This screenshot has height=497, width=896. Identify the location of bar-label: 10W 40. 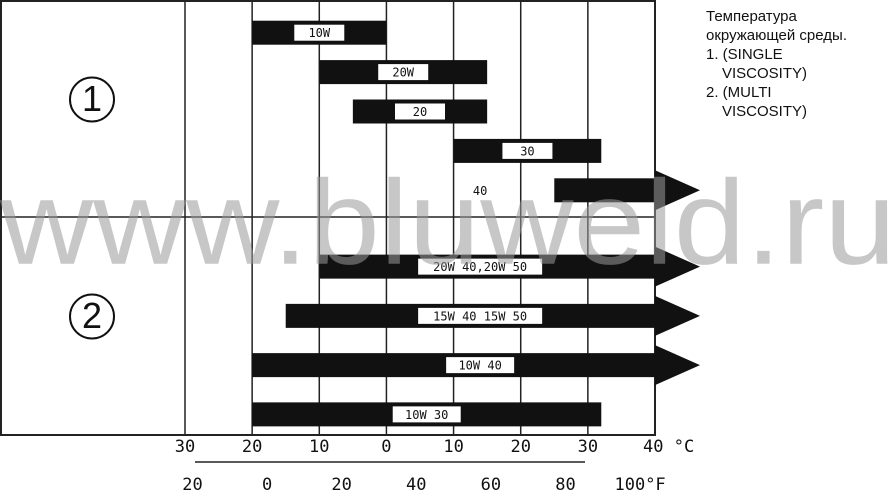
(479, 366).